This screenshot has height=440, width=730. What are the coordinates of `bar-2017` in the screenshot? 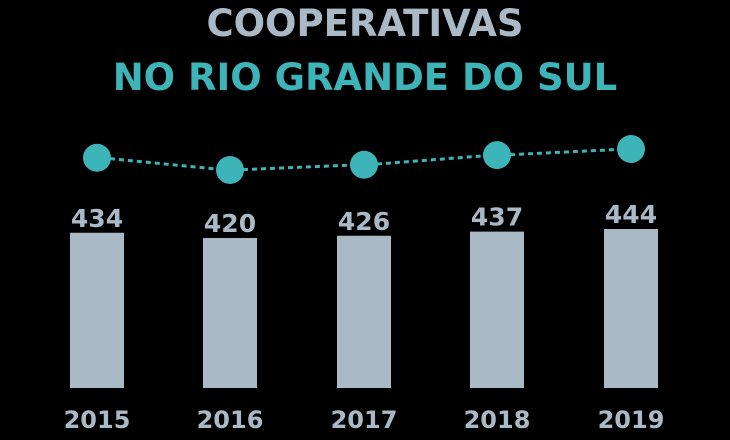 It's located at (364, 311).